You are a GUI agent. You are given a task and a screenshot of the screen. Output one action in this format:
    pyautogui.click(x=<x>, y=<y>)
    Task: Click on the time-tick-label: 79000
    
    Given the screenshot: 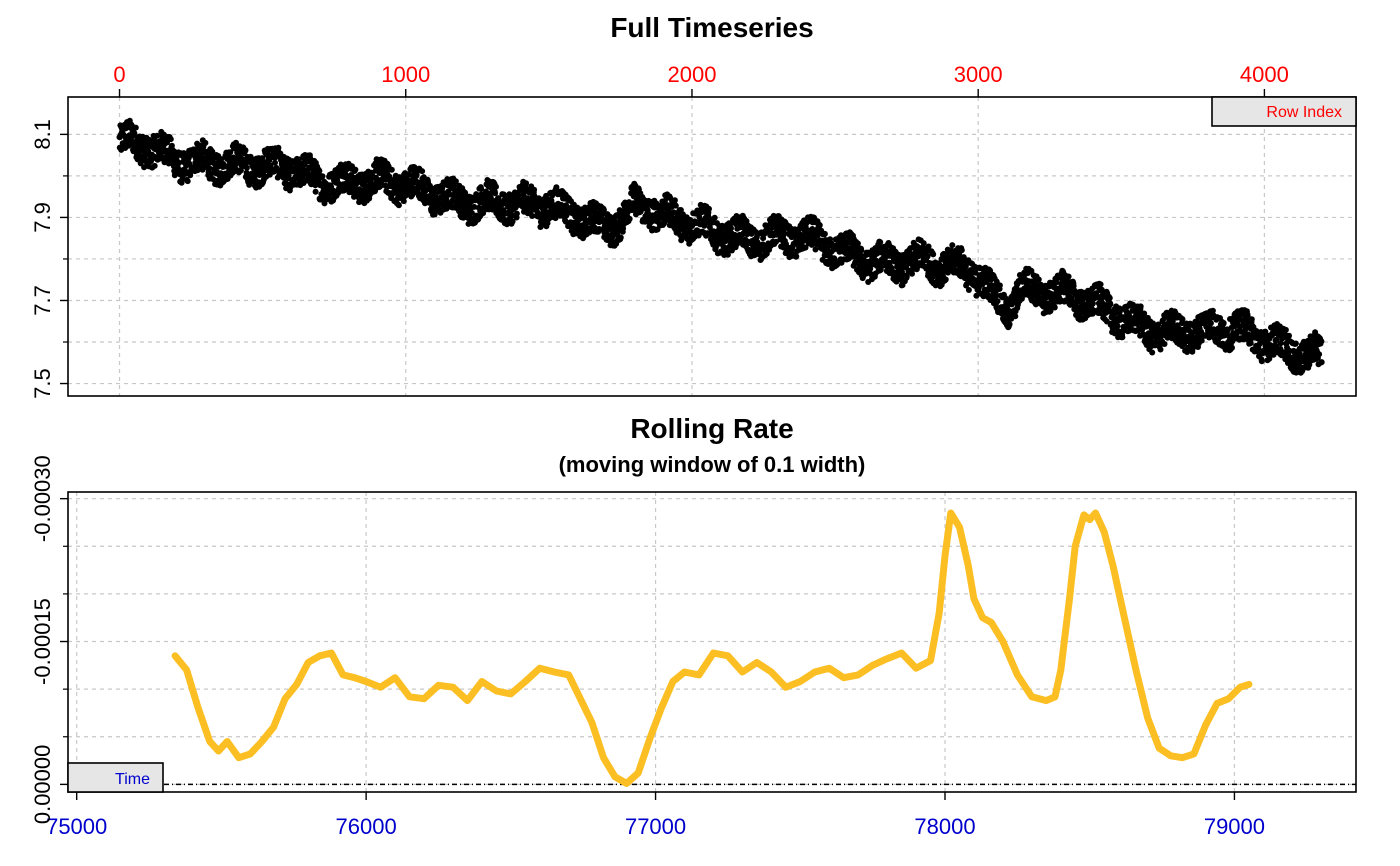 What is the action you would take?
    pyautogui.click(x=1234, y=826)
    